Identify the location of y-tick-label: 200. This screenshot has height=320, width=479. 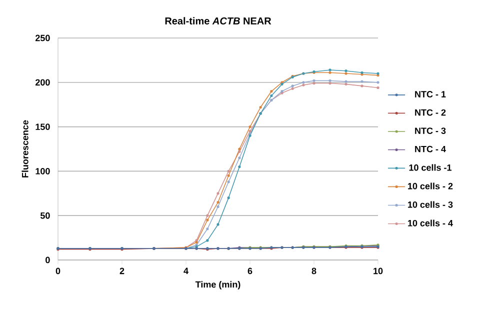
(43, 82).